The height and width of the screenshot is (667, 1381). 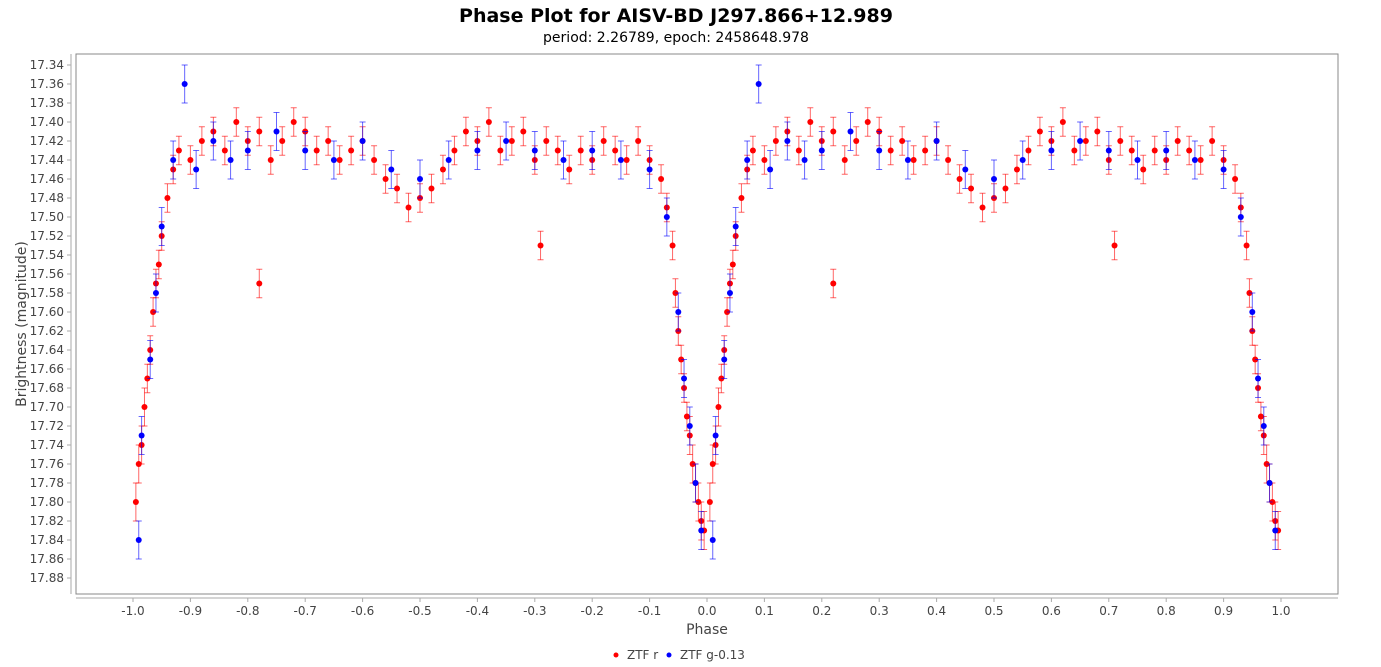 I want to click on x-tick-label: 1.0, so click(x=1280, y=611).